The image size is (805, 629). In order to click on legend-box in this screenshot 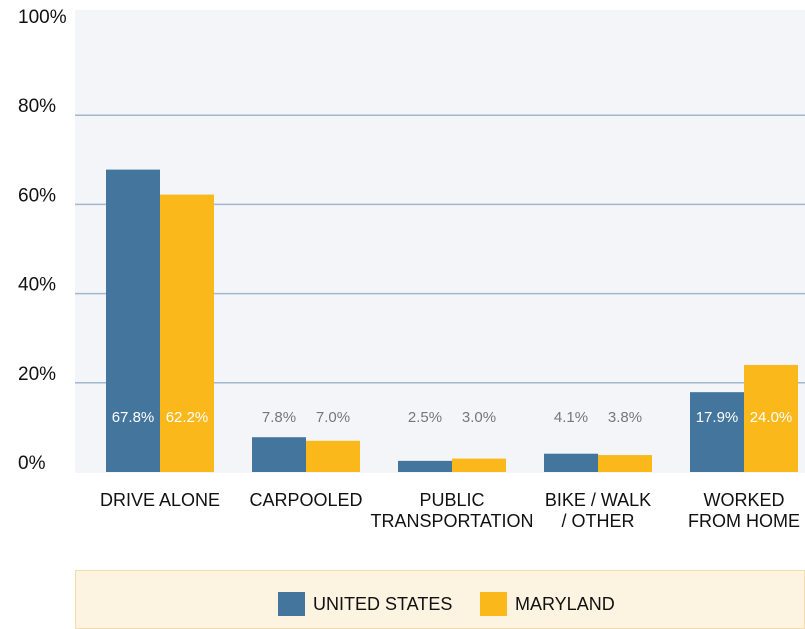, I will do `click(440, 599)`.